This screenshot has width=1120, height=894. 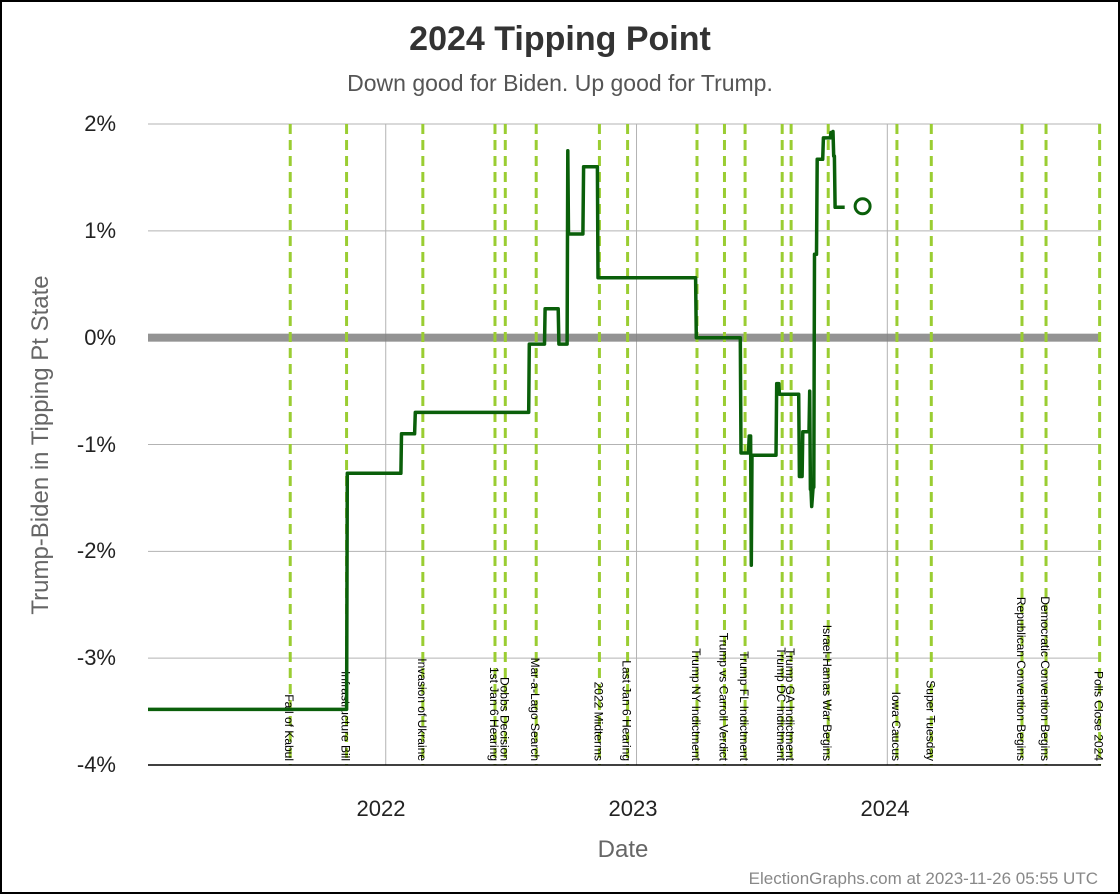 What do you see at coordinates (535, 709) in the screenshot?
I see `event-label: Mar-a-Lago Search` at bounding box center [535, 709].